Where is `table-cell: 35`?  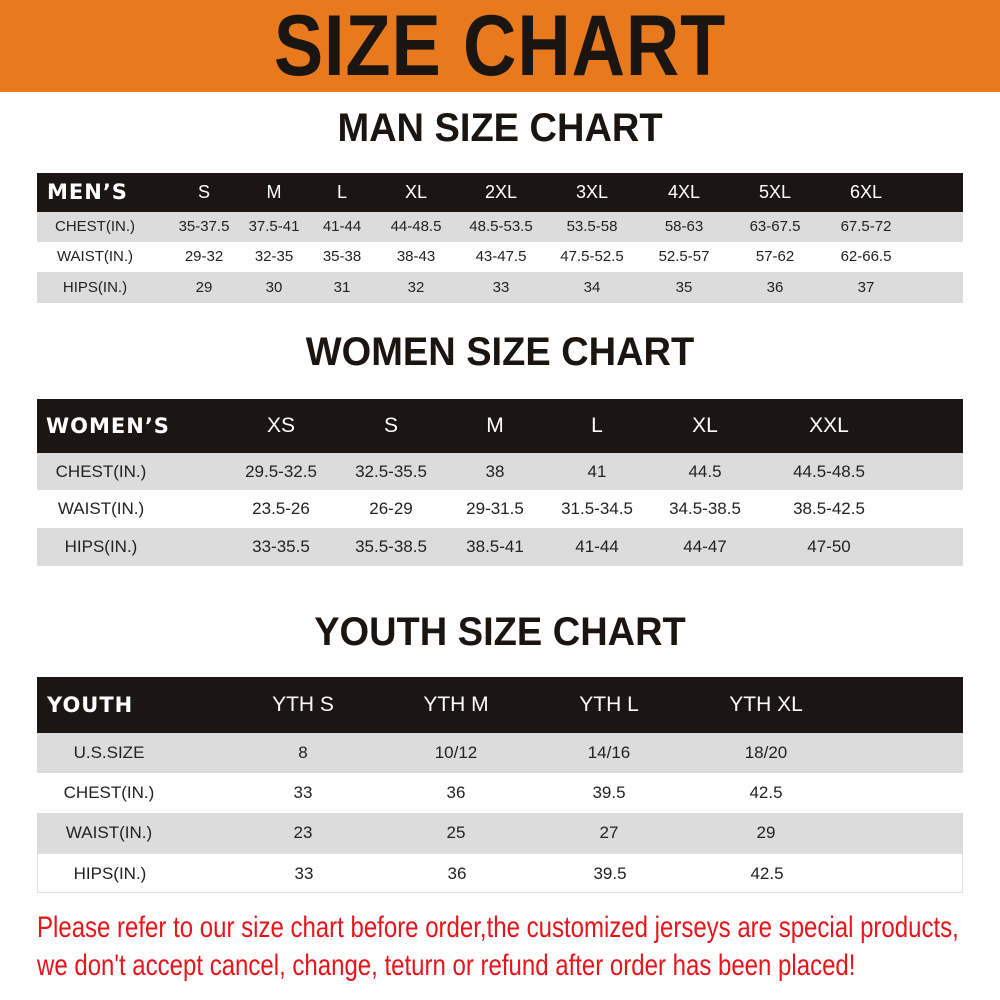
table-cell: 35 is located at coordinates (684, 287).